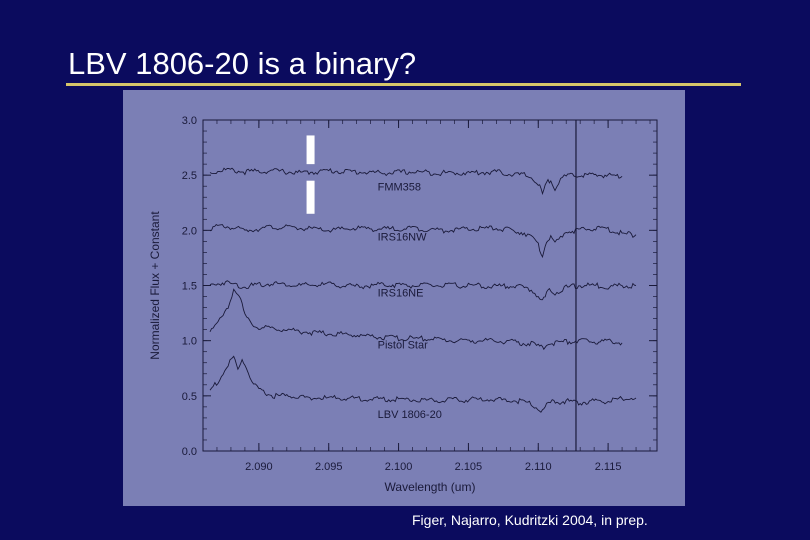  What do you see at coordinates (155, 285) in the screenshot?
I see `y-axis-title: Normalized Flux + Constant` at bounding box center [155, 285].